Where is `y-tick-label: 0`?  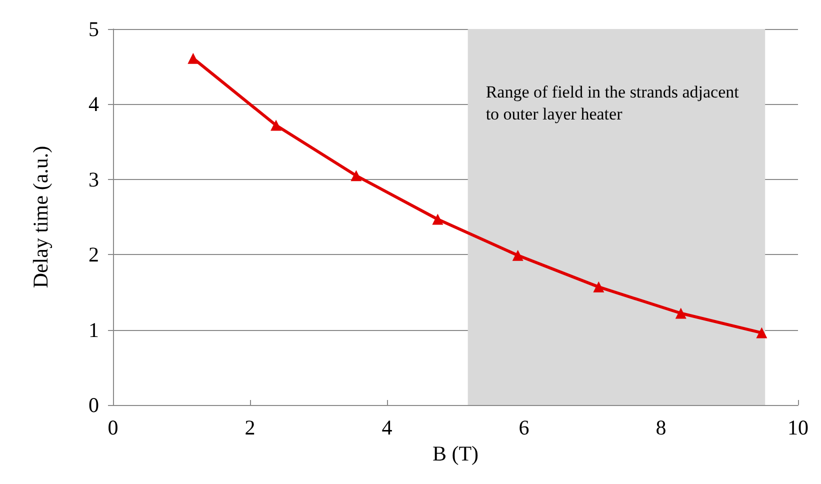
y-tick-label: 0 is located at coordinates (93, 405).